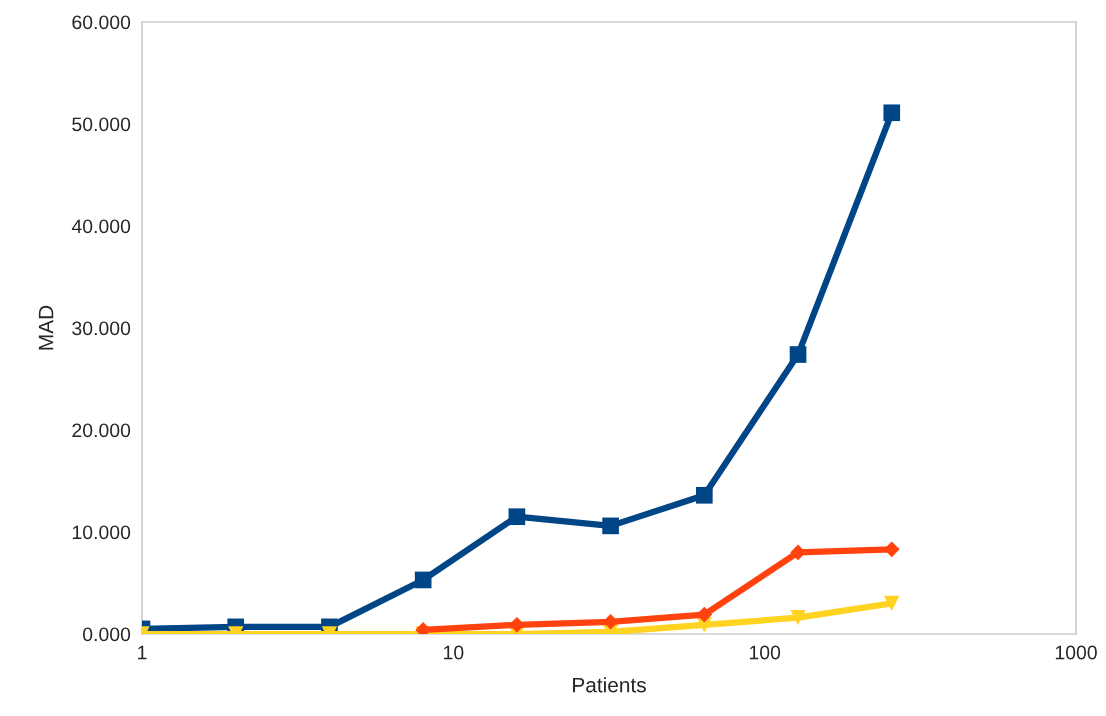  What do you see at coordinates (142, 652) in the screenshot?
I see `x-tick-label: 1` at bounding box center [142, 652].